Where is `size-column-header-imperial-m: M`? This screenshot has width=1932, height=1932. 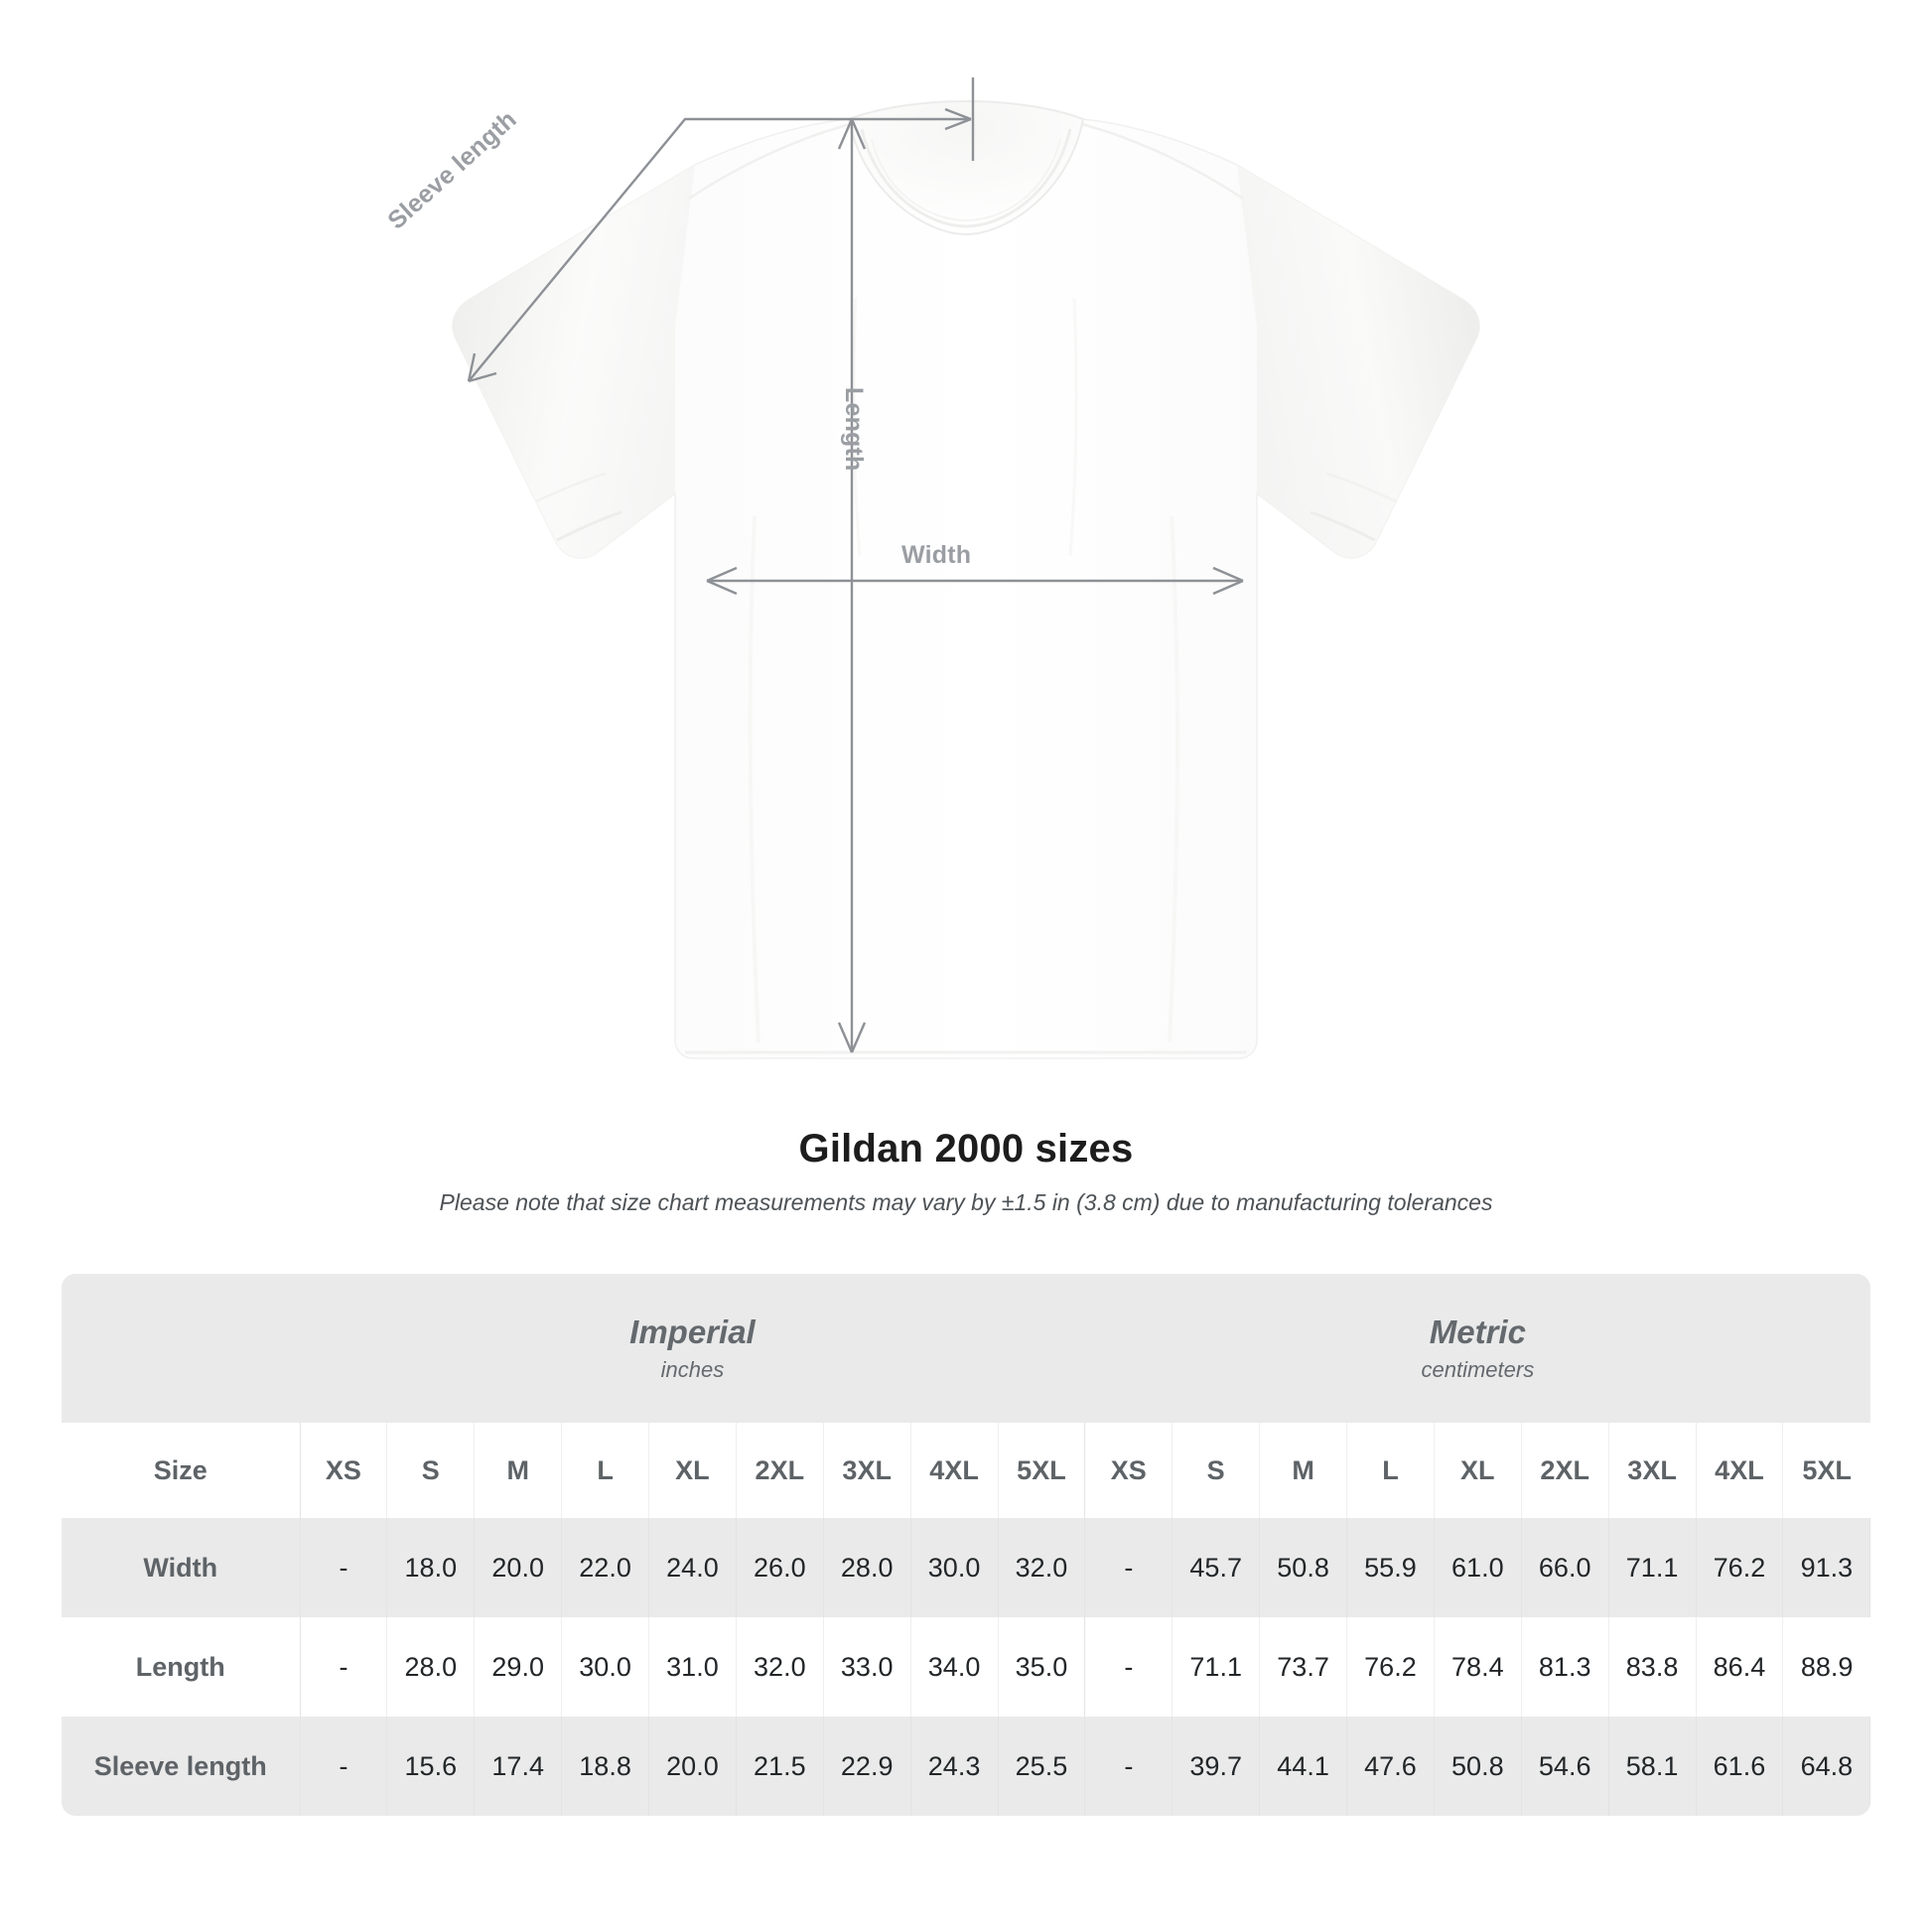
size-column-header-imperial-m: M is located at coordinates (518, 1470).